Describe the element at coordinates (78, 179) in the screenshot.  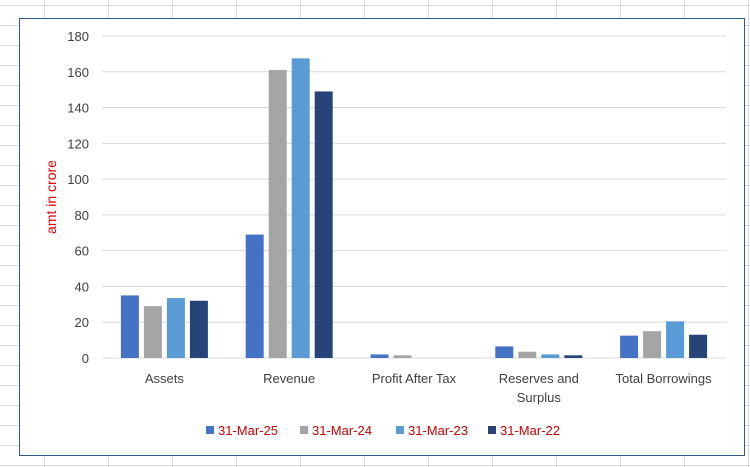
I see `y-tick-label: 100` at that location.